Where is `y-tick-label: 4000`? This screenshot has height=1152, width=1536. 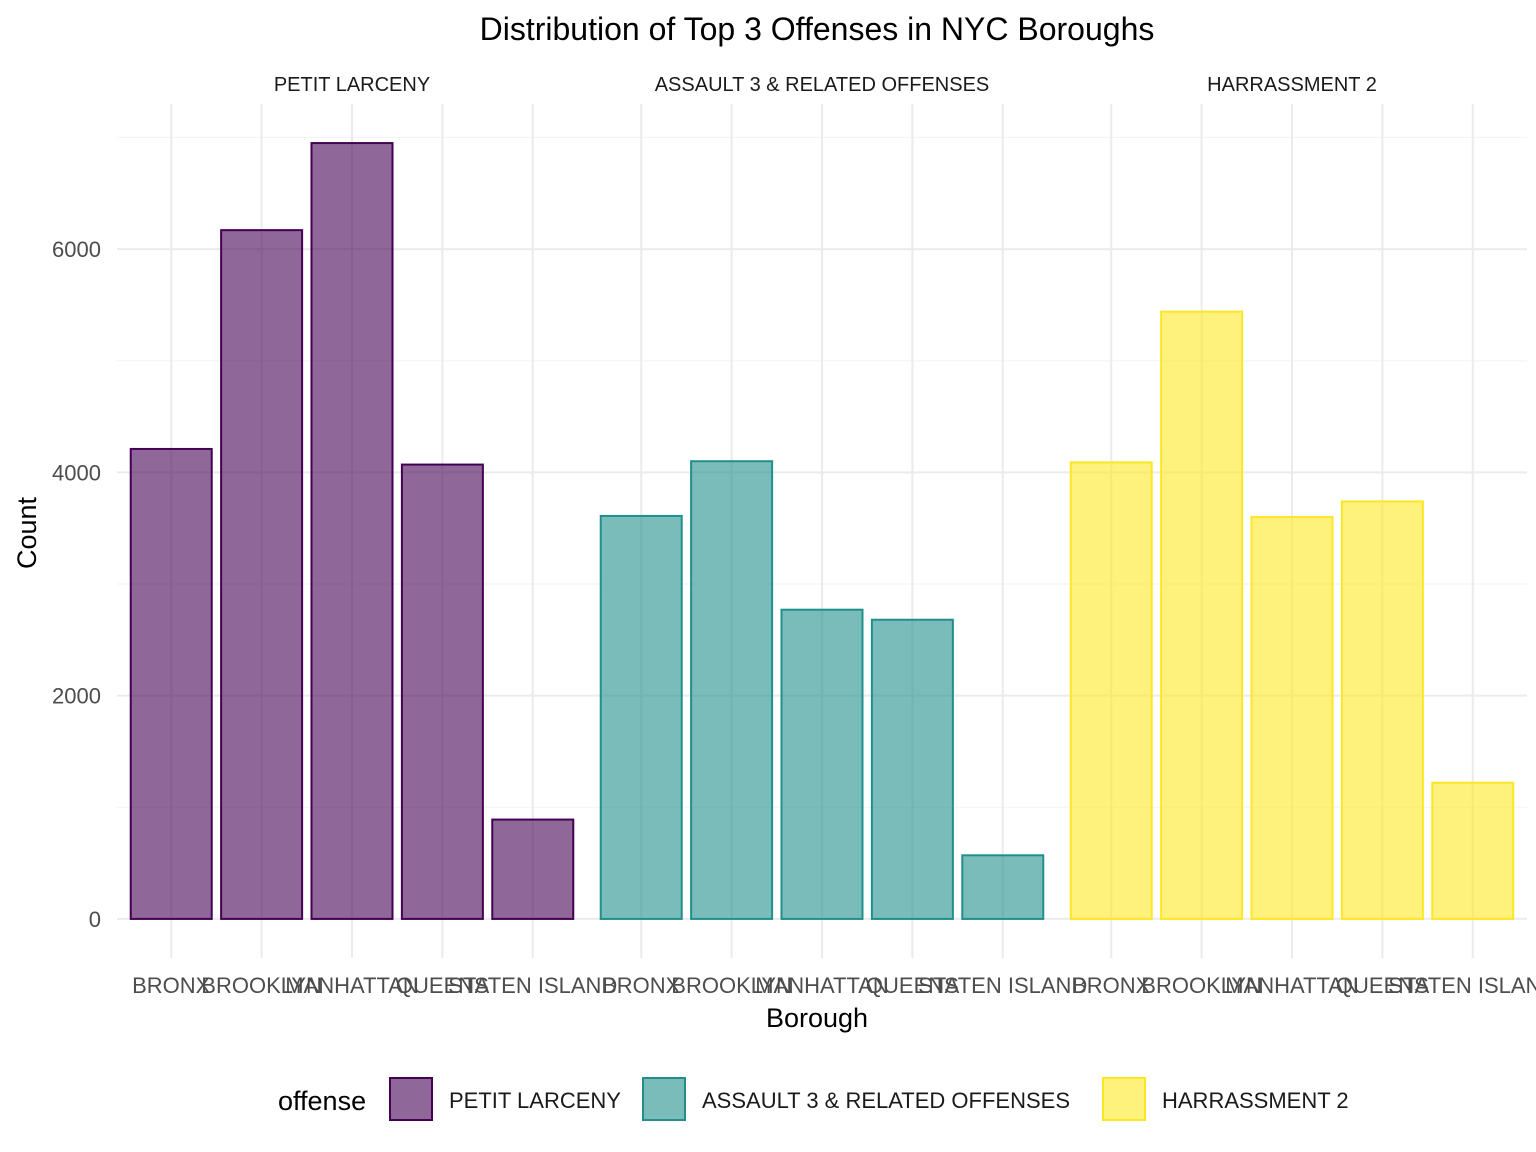 y-tick-label: 4000 is located at coordinates (76, 472).